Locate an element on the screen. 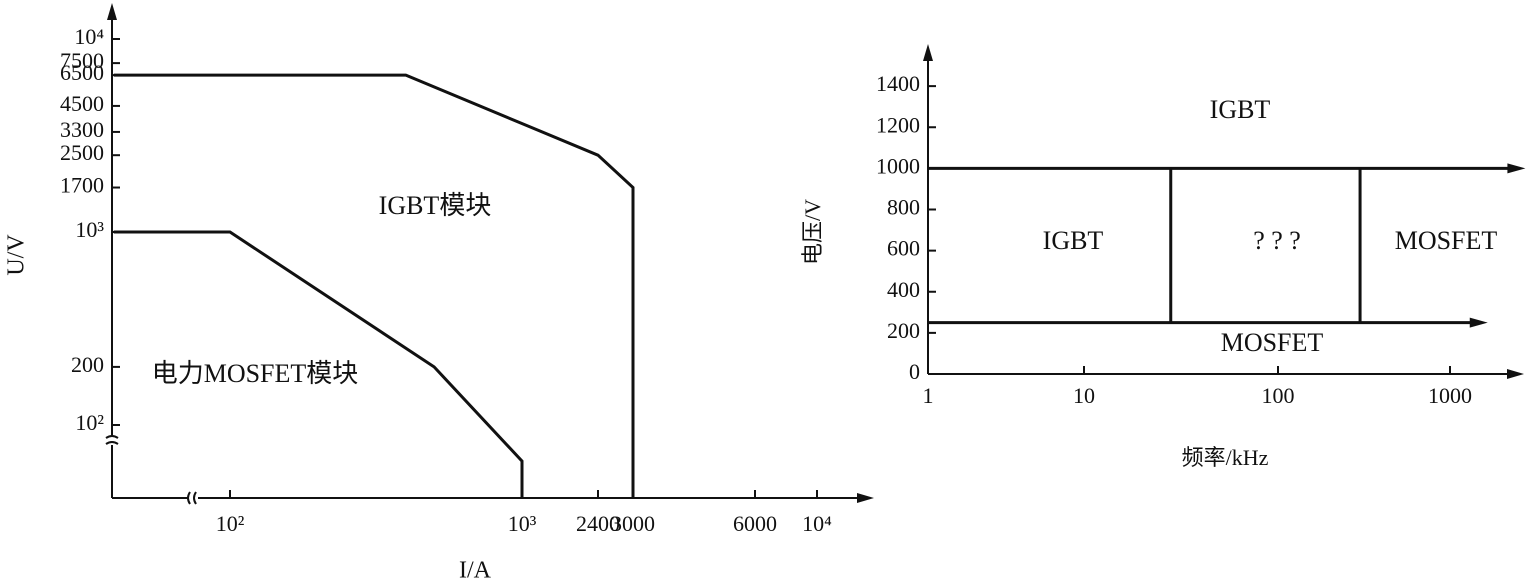 Image resolution: width=1536 pixels, height=585 pixels. x-axis-label: I/A is located at coordinates (475, 571).